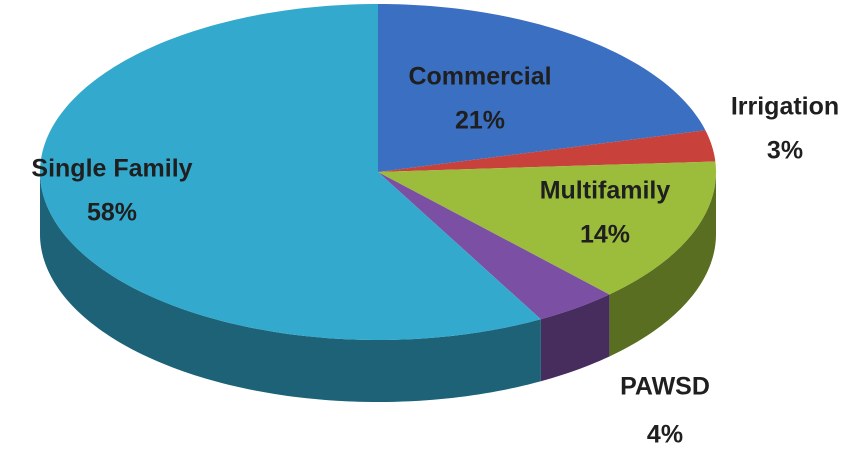 The image size is (857, 457). I want to click on value-label: 58%, so click(112, 213).